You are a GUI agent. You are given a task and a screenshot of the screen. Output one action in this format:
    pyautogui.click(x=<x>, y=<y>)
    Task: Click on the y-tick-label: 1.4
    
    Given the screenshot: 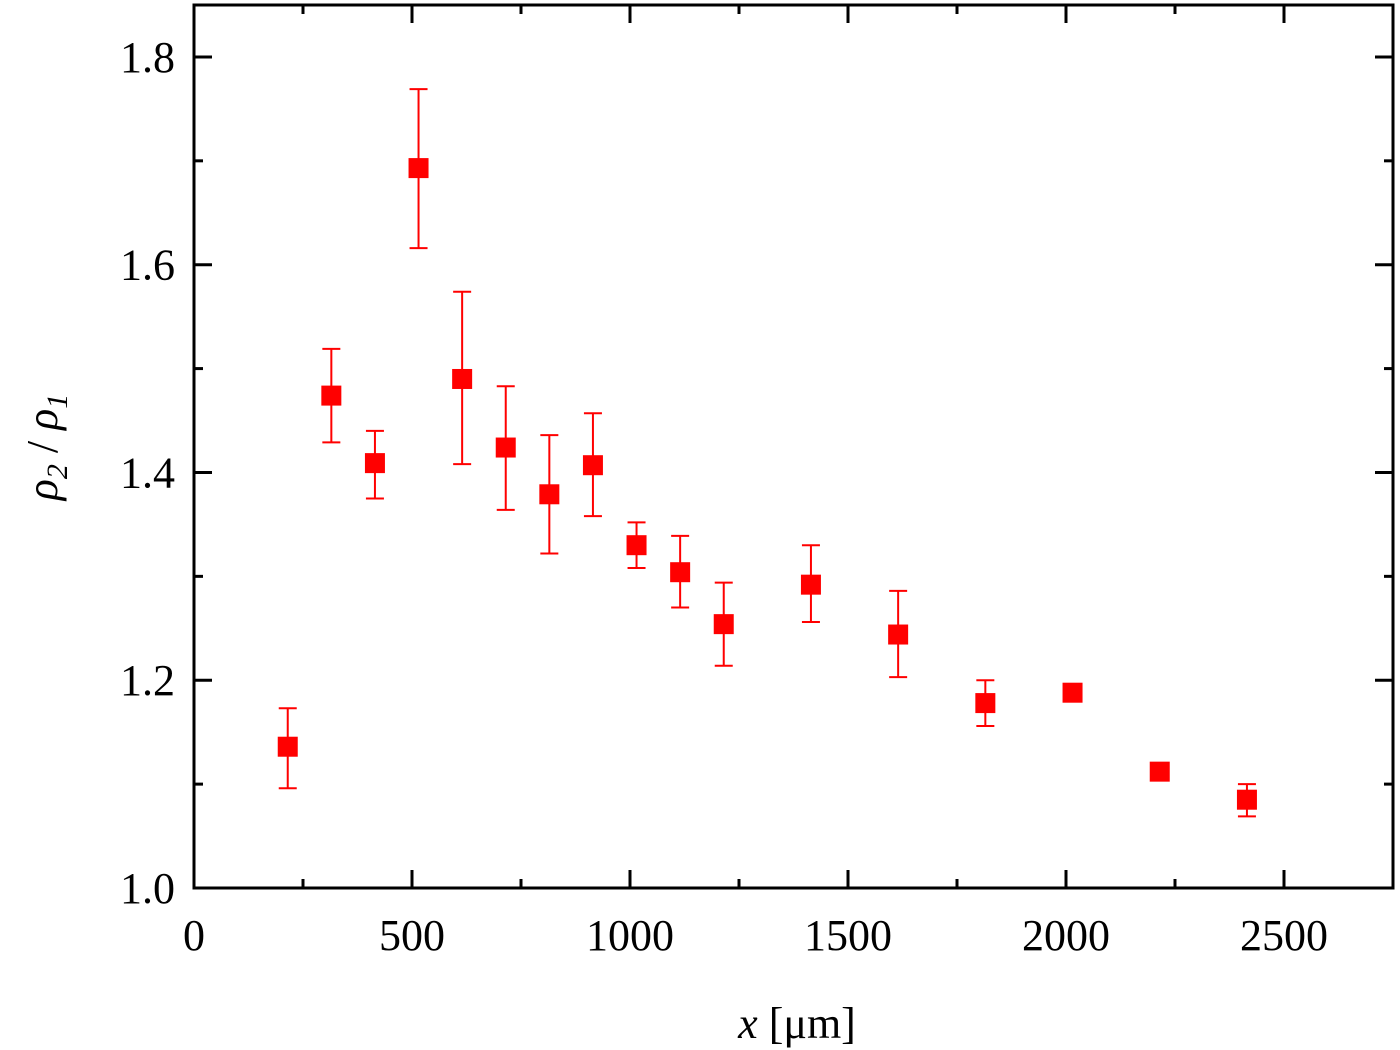 What is the action you would take?
    pyautogui.click(x=147, y=472)
    